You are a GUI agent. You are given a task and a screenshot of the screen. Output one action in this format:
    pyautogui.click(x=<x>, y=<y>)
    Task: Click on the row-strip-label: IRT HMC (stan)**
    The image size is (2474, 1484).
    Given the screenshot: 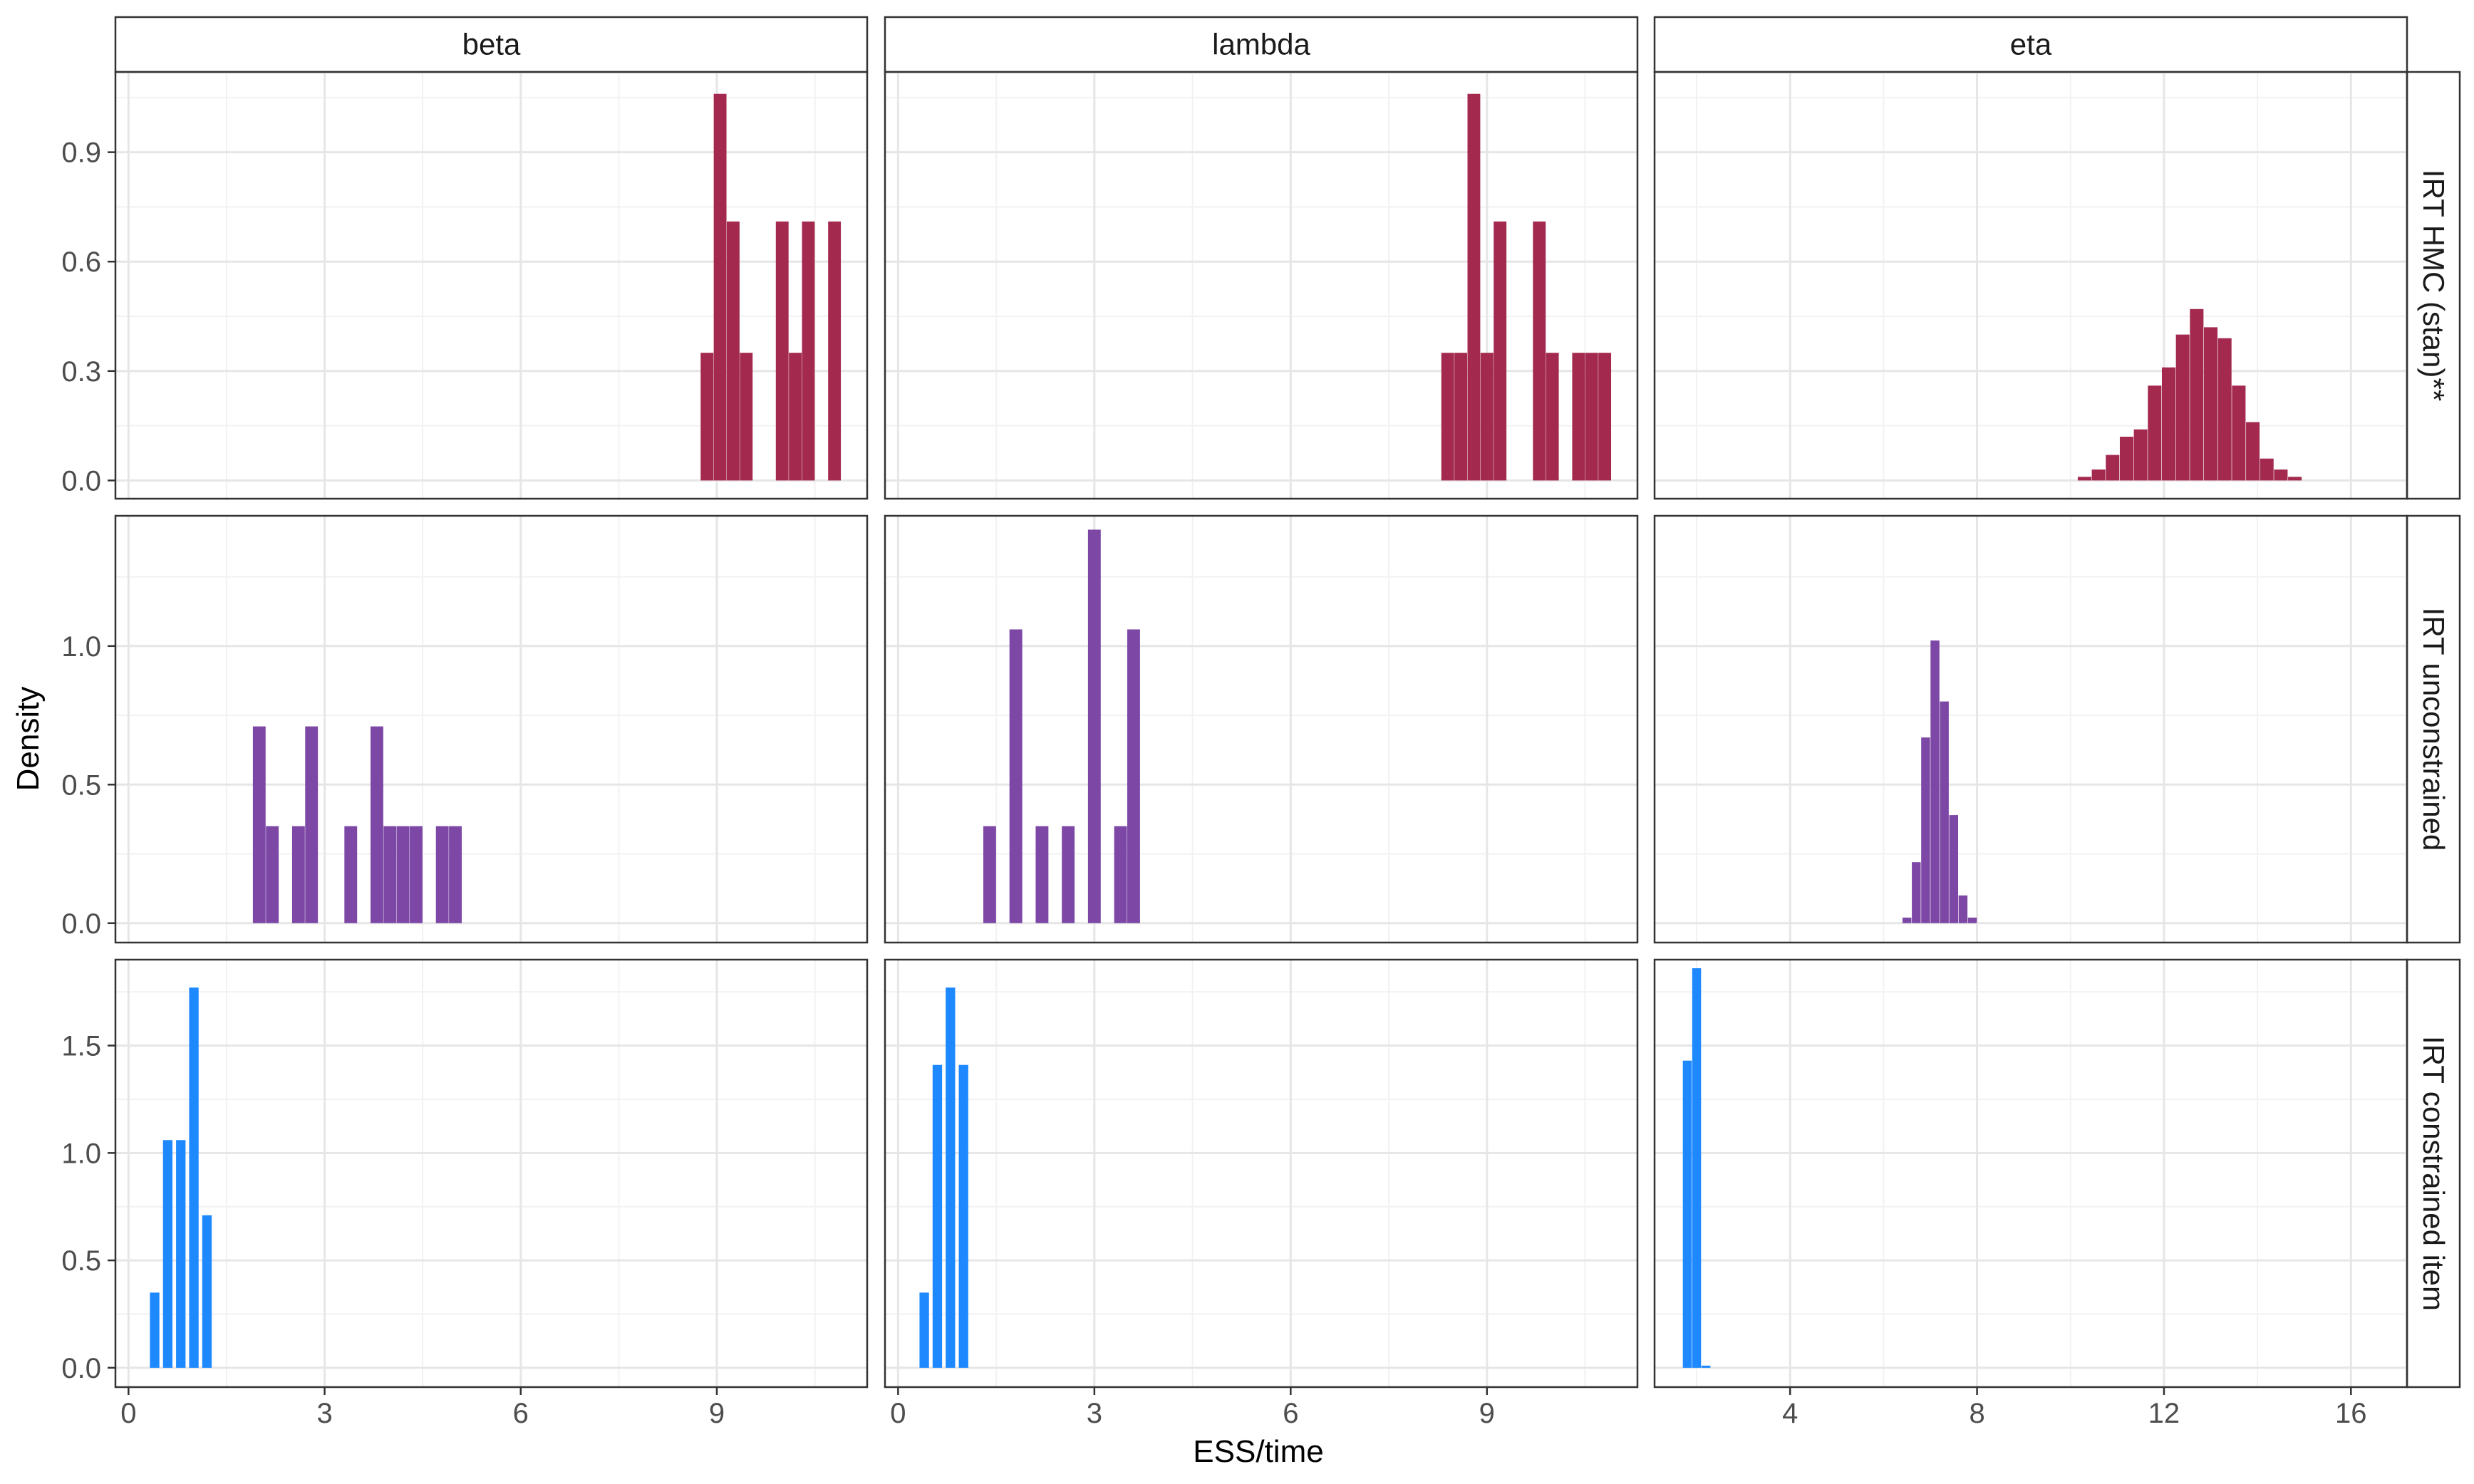 What is the action you would take?
    pyautogui.click(x=2433, y=285)
    